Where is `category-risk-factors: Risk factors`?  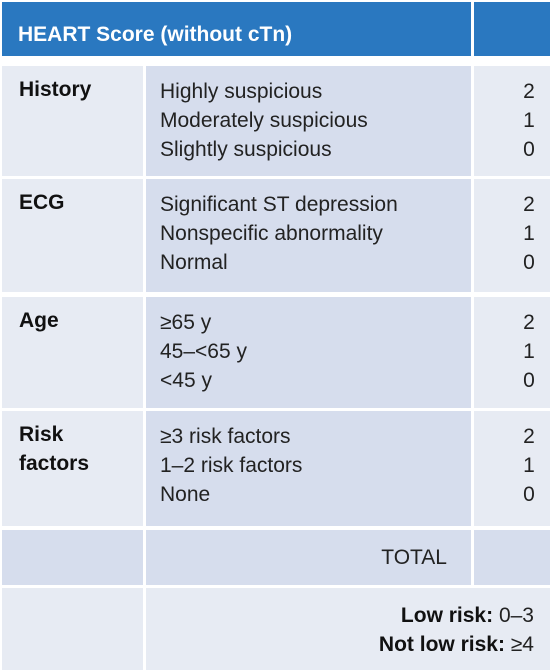 category-risk-factors: Risk factors is located at coordinates (72, 468).